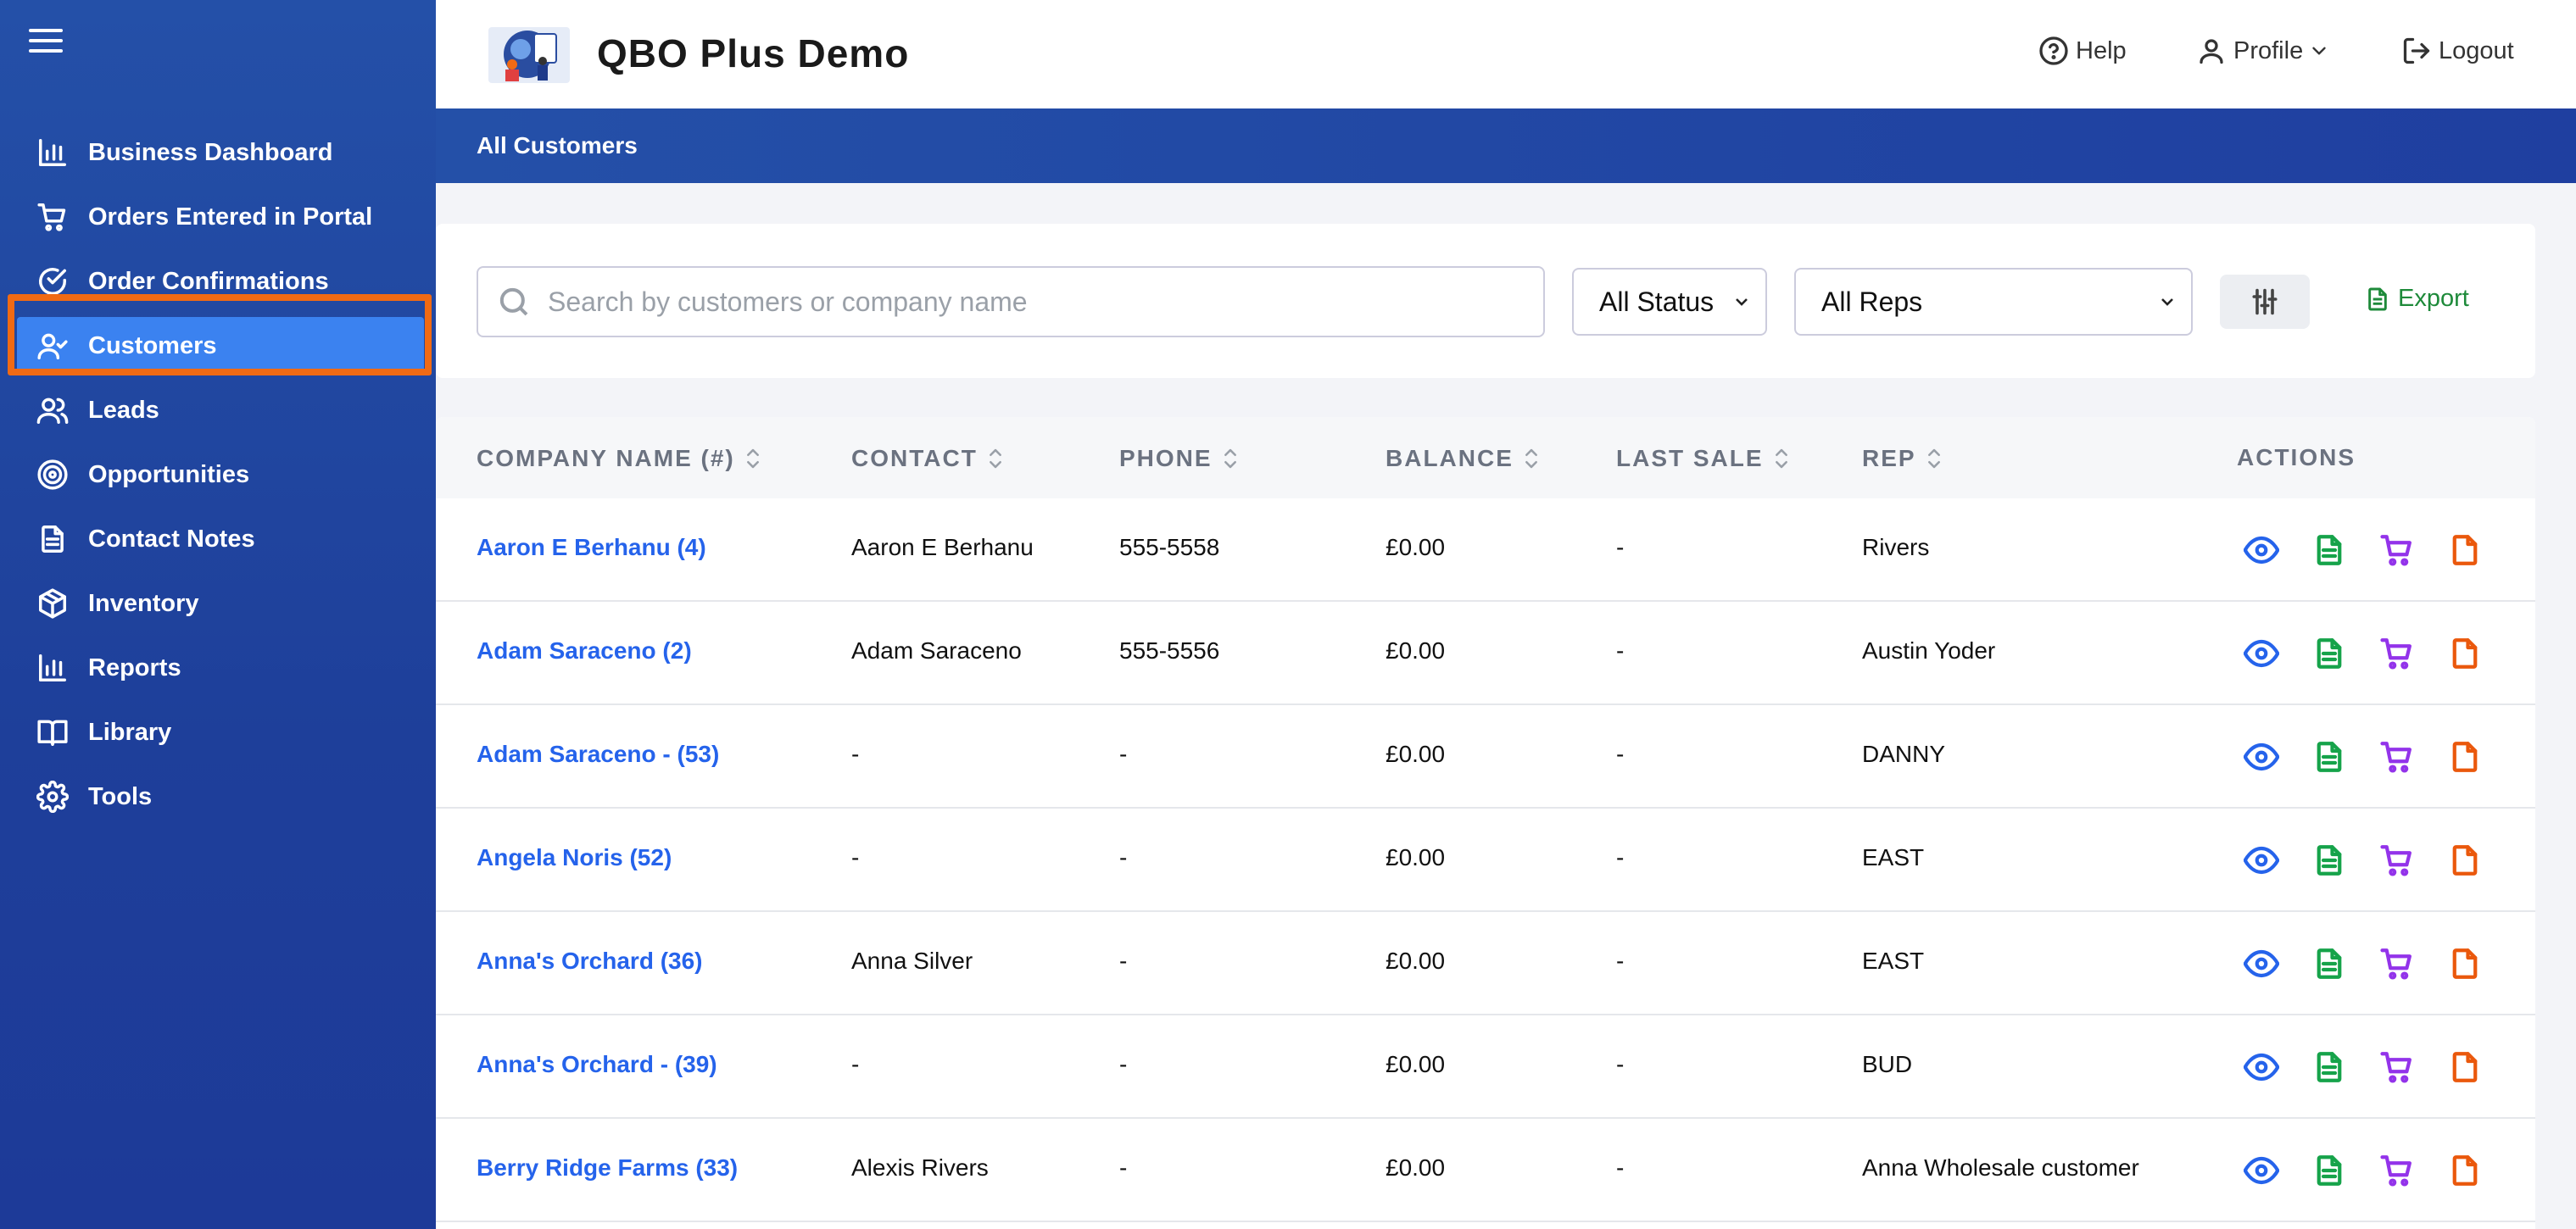 Image resolution: width=2576 pixels, height=1229 pixels. I want to click on company-link: Adam Saraceno - (53), so click(598, 754).